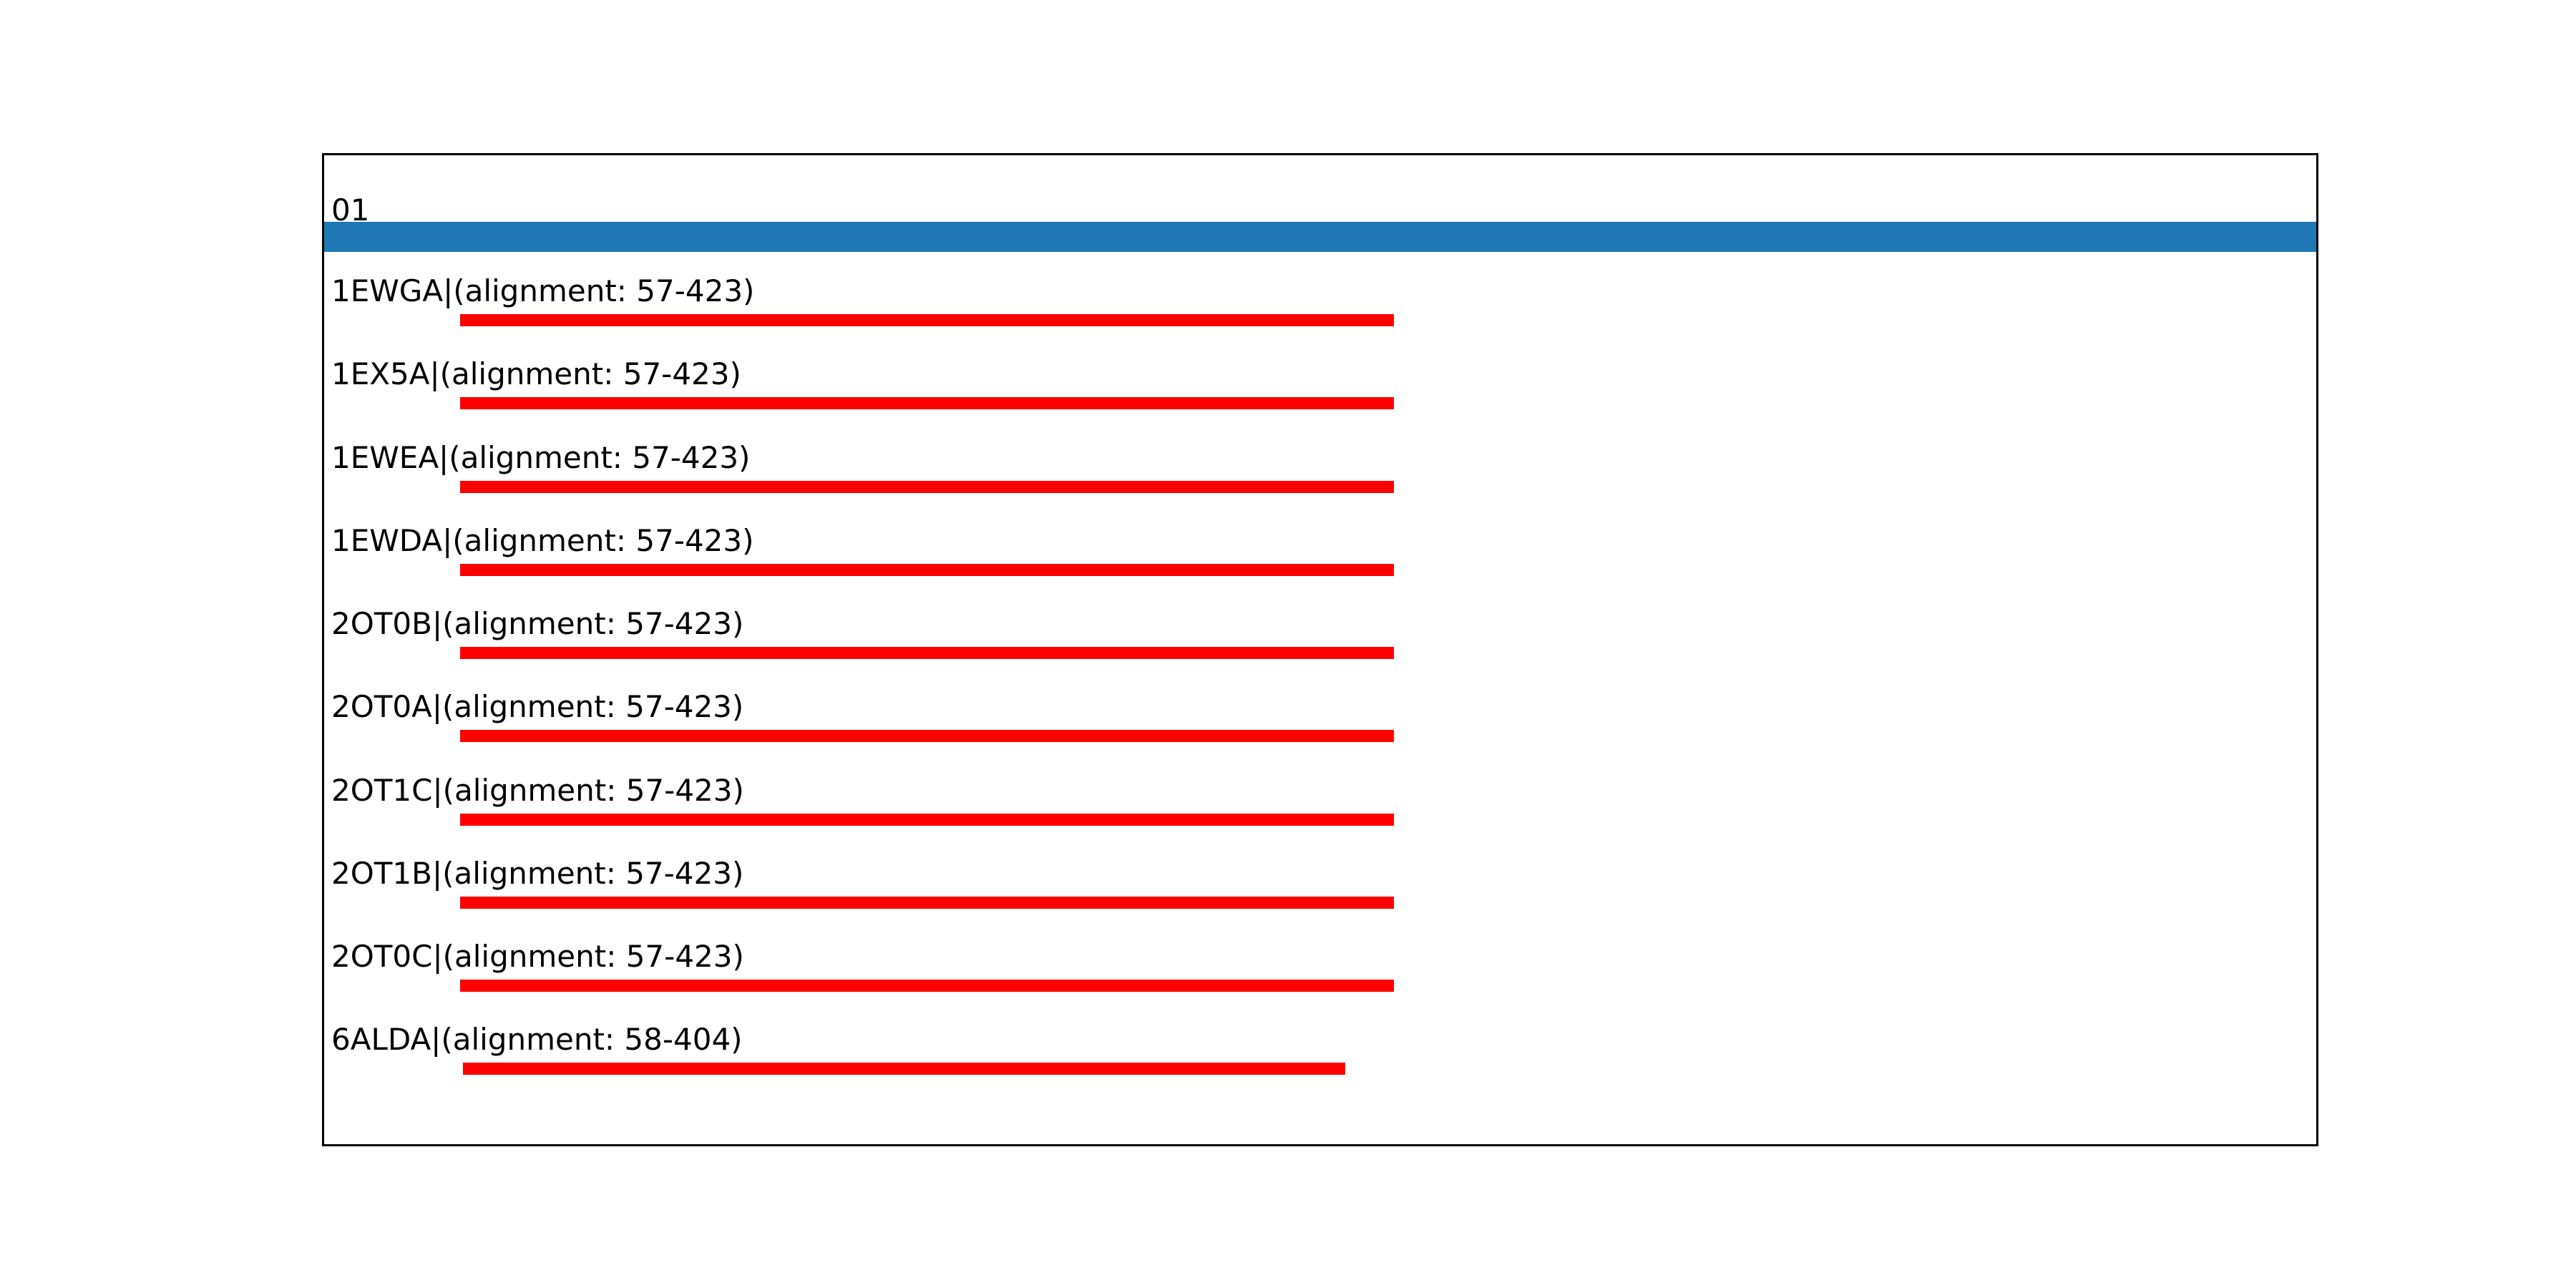  I want to click on hit-label: 6ALDA|(alignment: 58-404), so click(537, 1040).